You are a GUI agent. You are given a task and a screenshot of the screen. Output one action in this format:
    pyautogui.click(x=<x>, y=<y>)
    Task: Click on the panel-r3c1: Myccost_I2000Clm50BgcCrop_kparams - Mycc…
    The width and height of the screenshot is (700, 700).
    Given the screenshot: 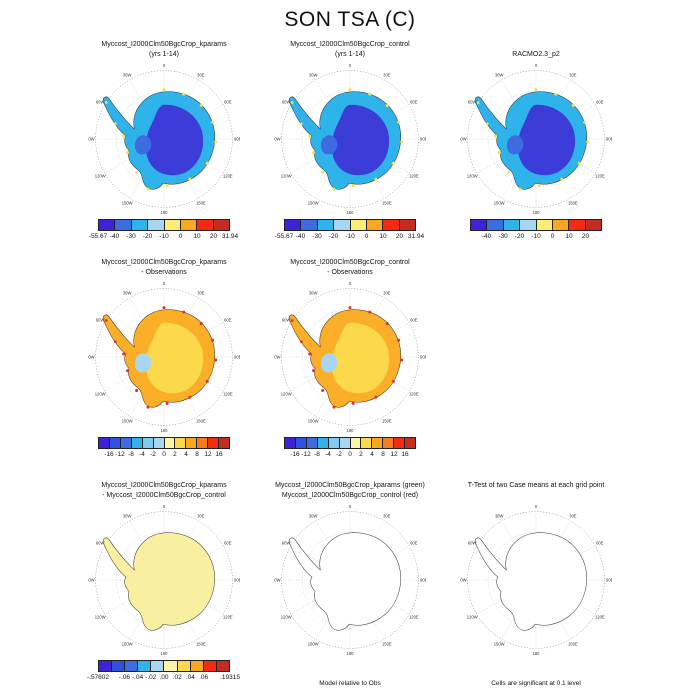 What is the action you would take?
    pyautogui.click(x=164, y=584)
    